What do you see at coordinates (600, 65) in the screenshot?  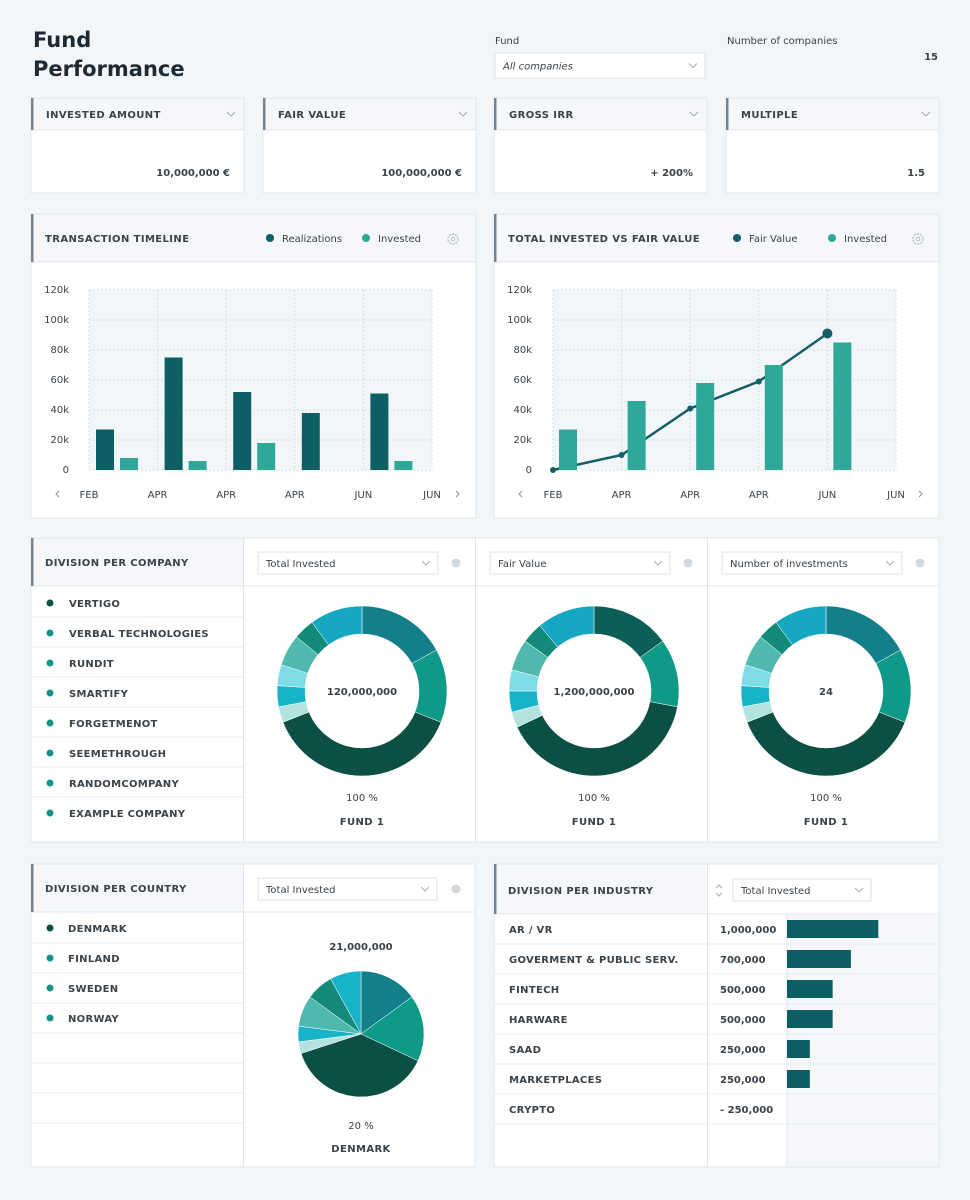 I see `fund-select` at bounding box center [600, 65].